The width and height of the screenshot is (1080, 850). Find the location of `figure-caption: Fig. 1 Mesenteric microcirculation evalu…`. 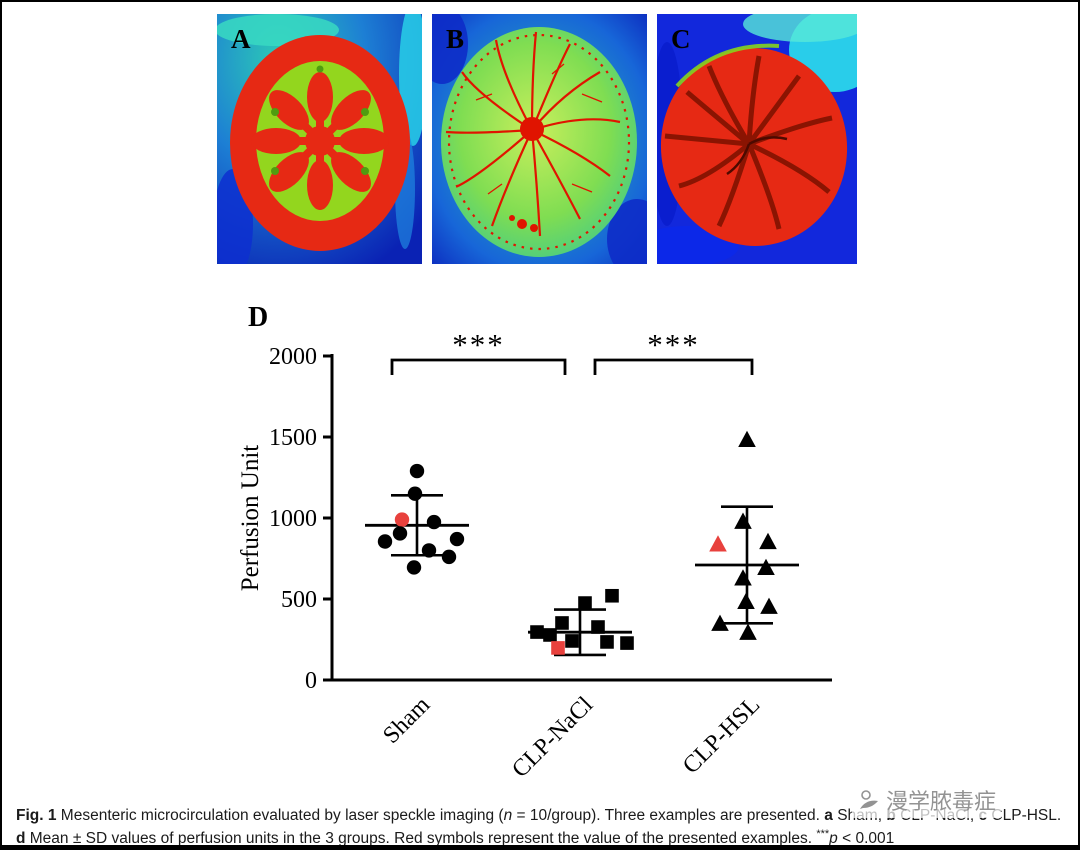

figure-caption: Fig. 1 Mesenteric microcirculation evalu… is located at coordinates (539, 827).